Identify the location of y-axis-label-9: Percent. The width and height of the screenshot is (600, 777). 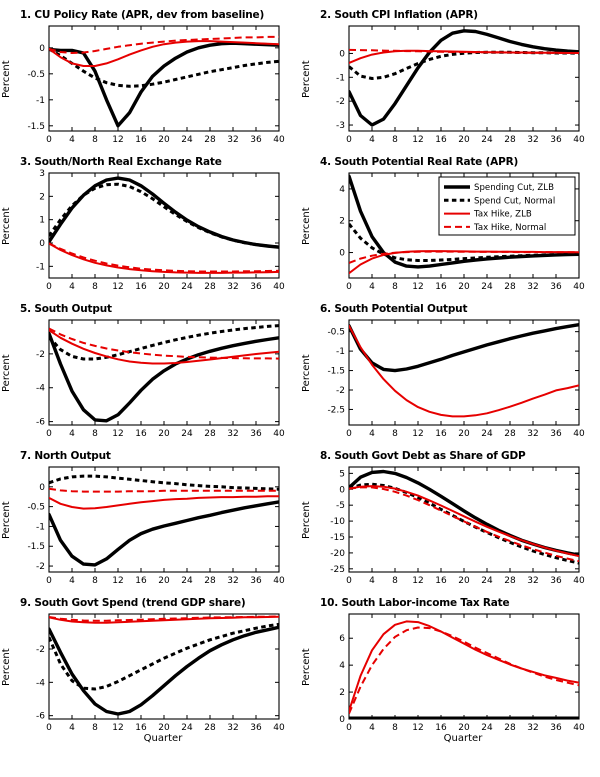
(6, 667).